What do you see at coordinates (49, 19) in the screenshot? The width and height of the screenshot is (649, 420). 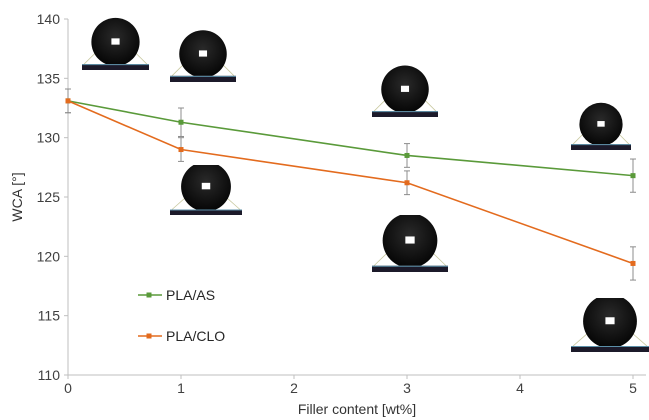 I see `y-tick-label-140: 140` at bounding box center [49, 19].